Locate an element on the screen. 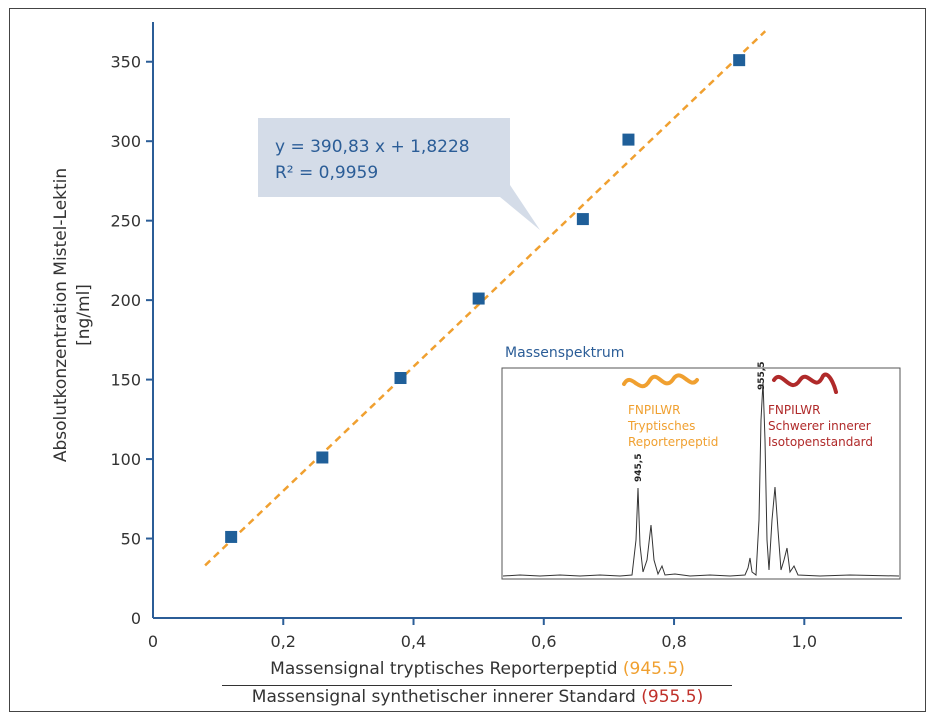  y-axis-label-line2: [ng/ml] is located at coordinates (84, 315).